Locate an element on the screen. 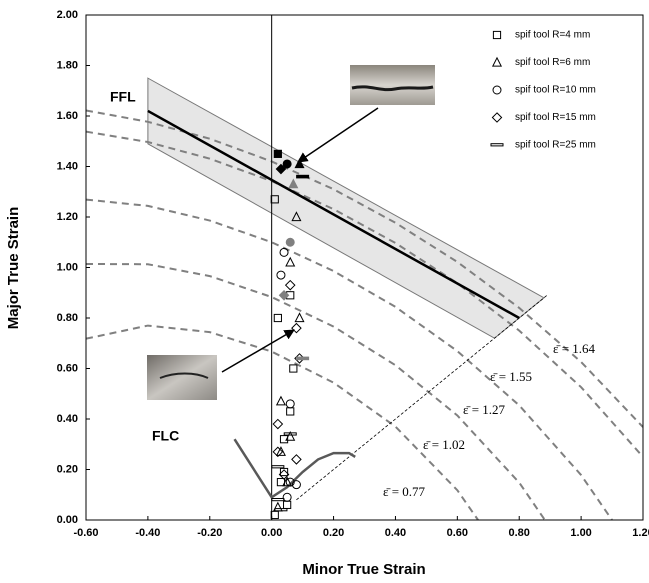  y-tick-label: 0.20 is located at coordinates (67, 469).